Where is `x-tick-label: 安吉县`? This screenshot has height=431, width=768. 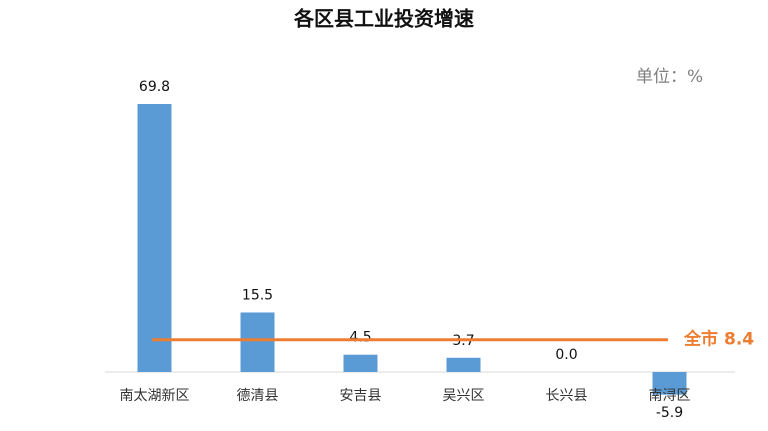
x-tick-label: 安吉县 is located at coordinates (361, 396).